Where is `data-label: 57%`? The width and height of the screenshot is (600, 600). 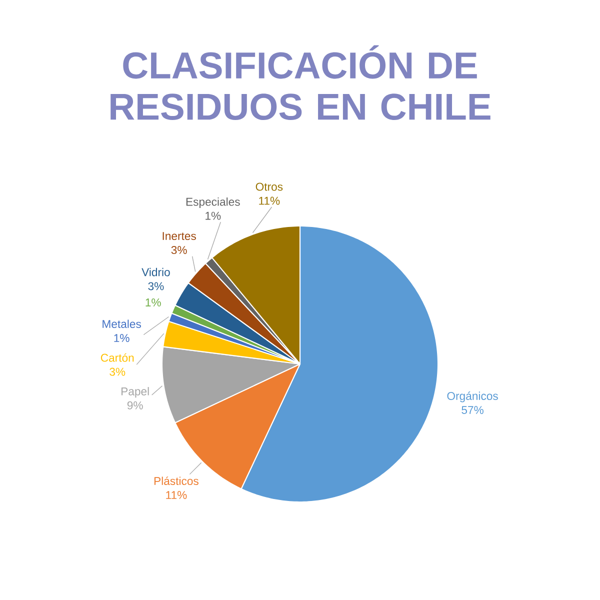 data-label: 57% is located at coordinates (473, 410).